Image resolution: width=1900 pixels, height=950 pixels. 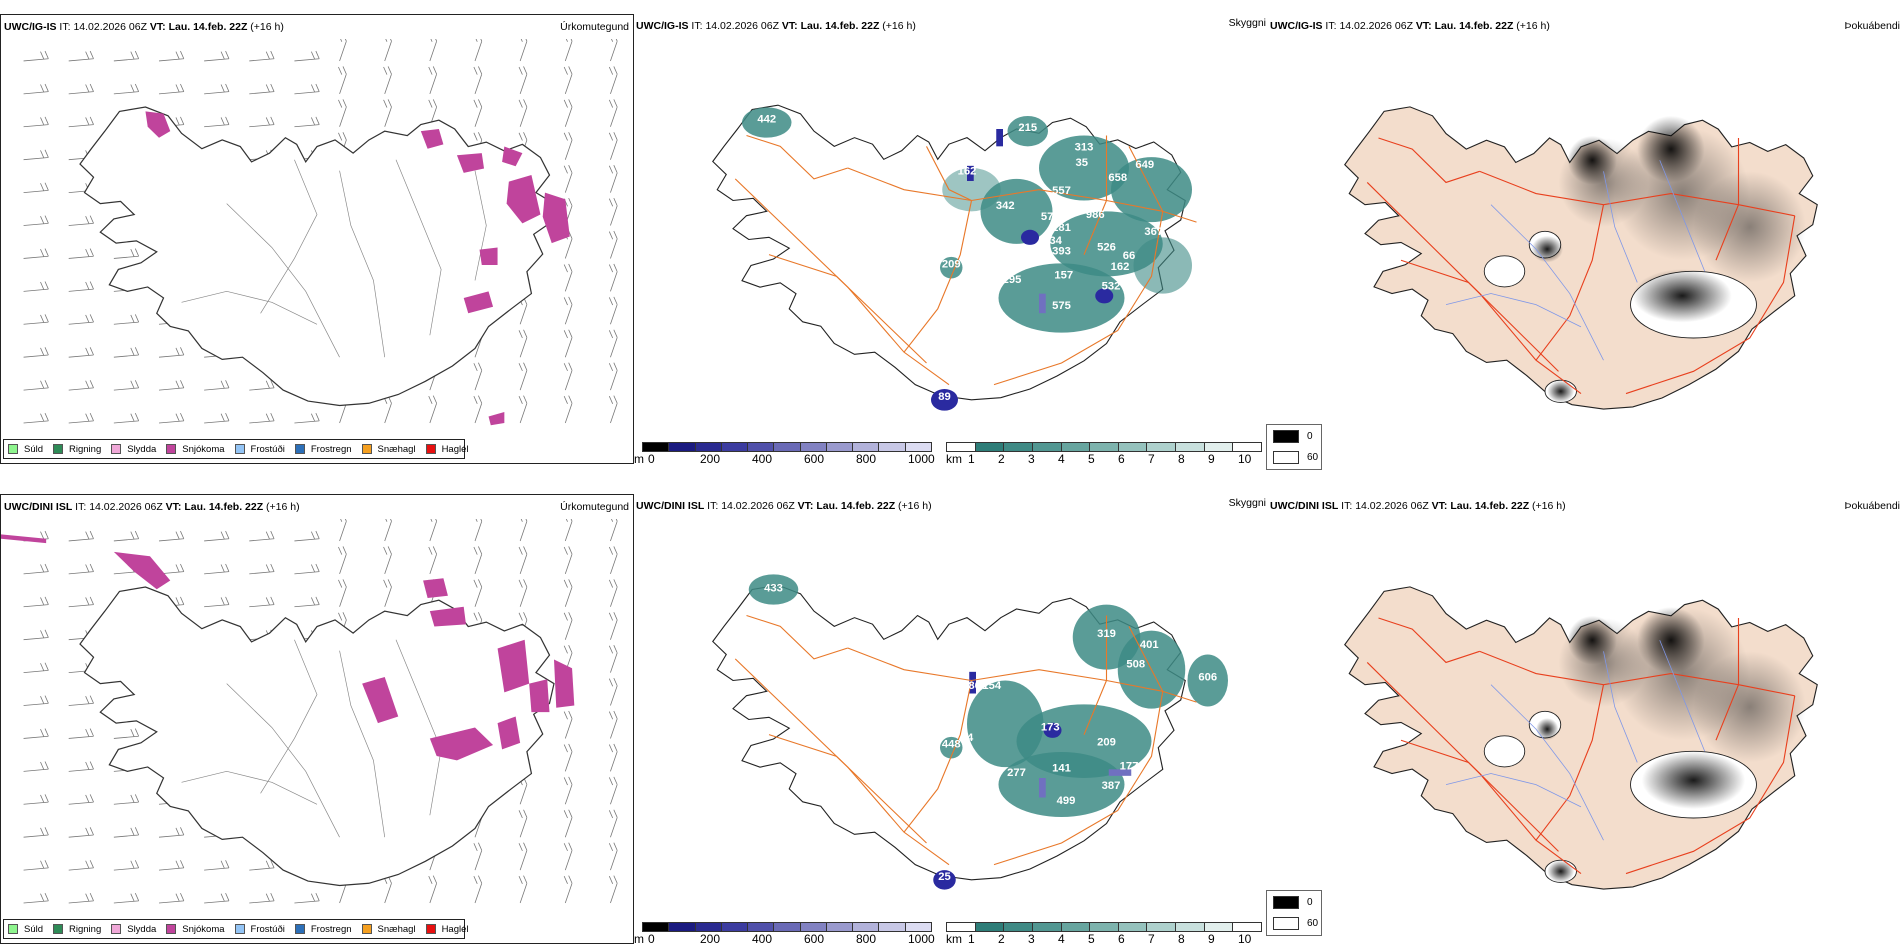 I want to click on colorbar-tick: 5, so click(x=1091, y=459).